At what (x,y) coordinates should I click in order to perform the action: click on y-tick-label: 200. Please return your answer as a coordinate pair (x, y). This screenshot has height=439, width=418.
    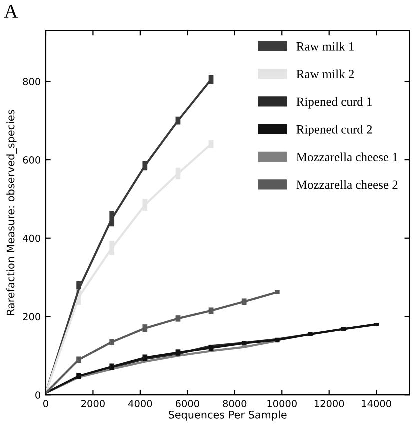
    Looking at the image, I should click on (31, 317).